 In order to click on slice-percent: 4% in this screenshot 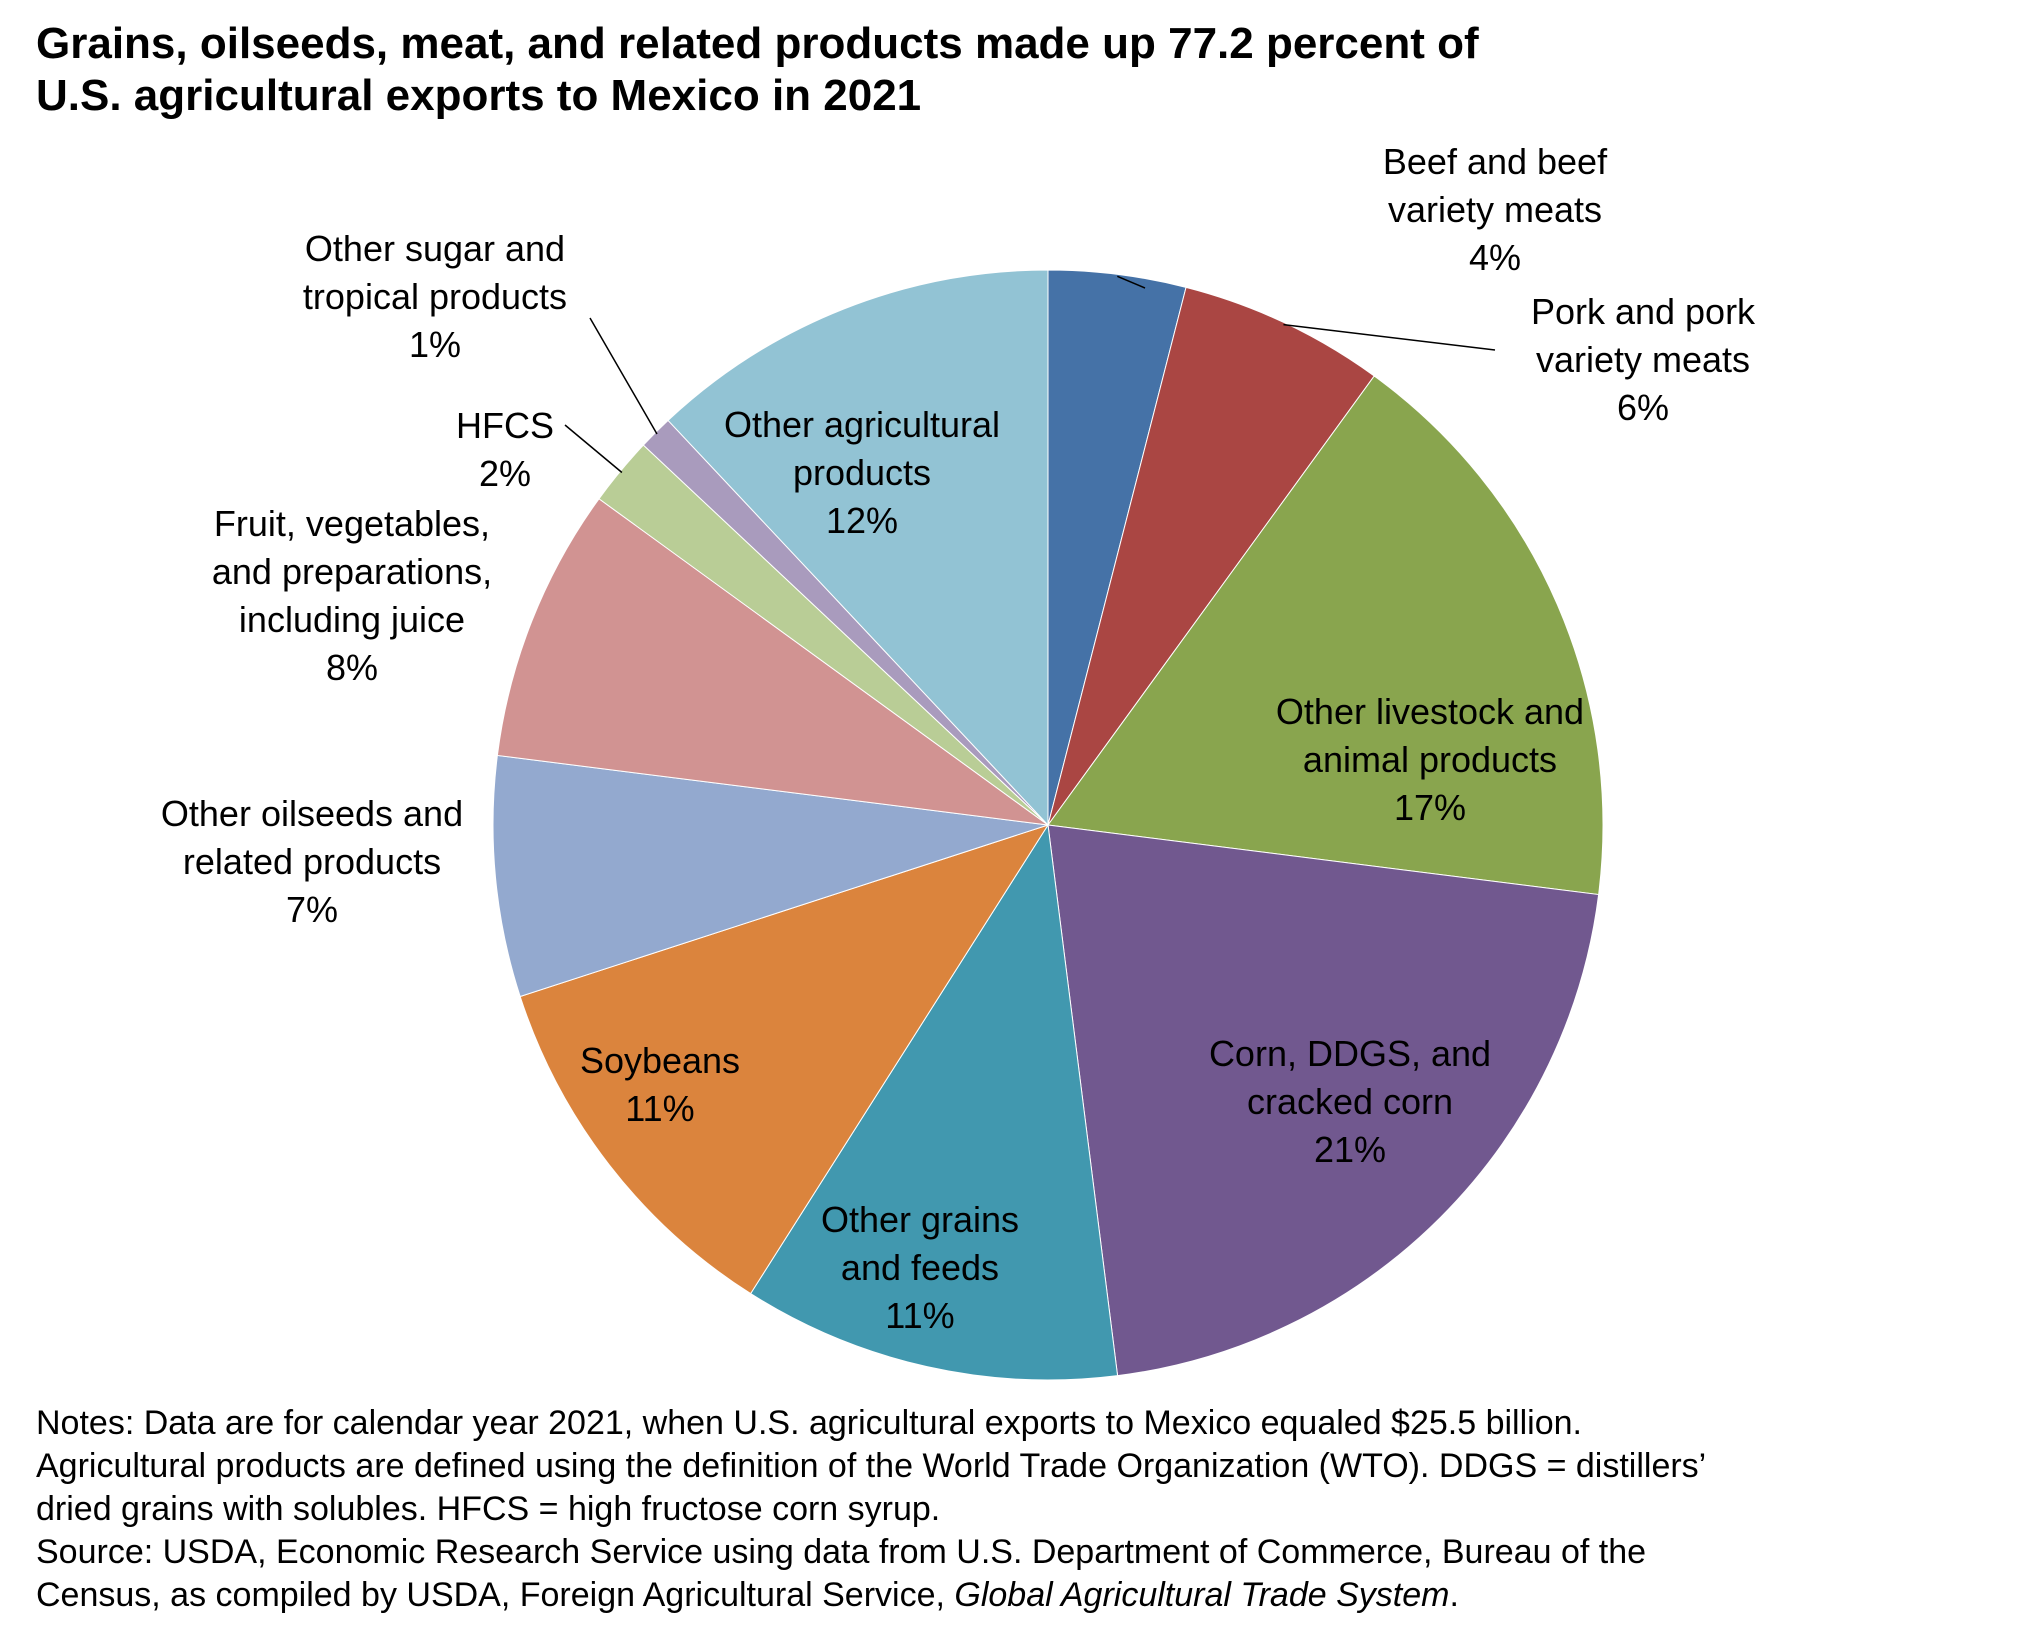, I will do `click(1495, 257)`.